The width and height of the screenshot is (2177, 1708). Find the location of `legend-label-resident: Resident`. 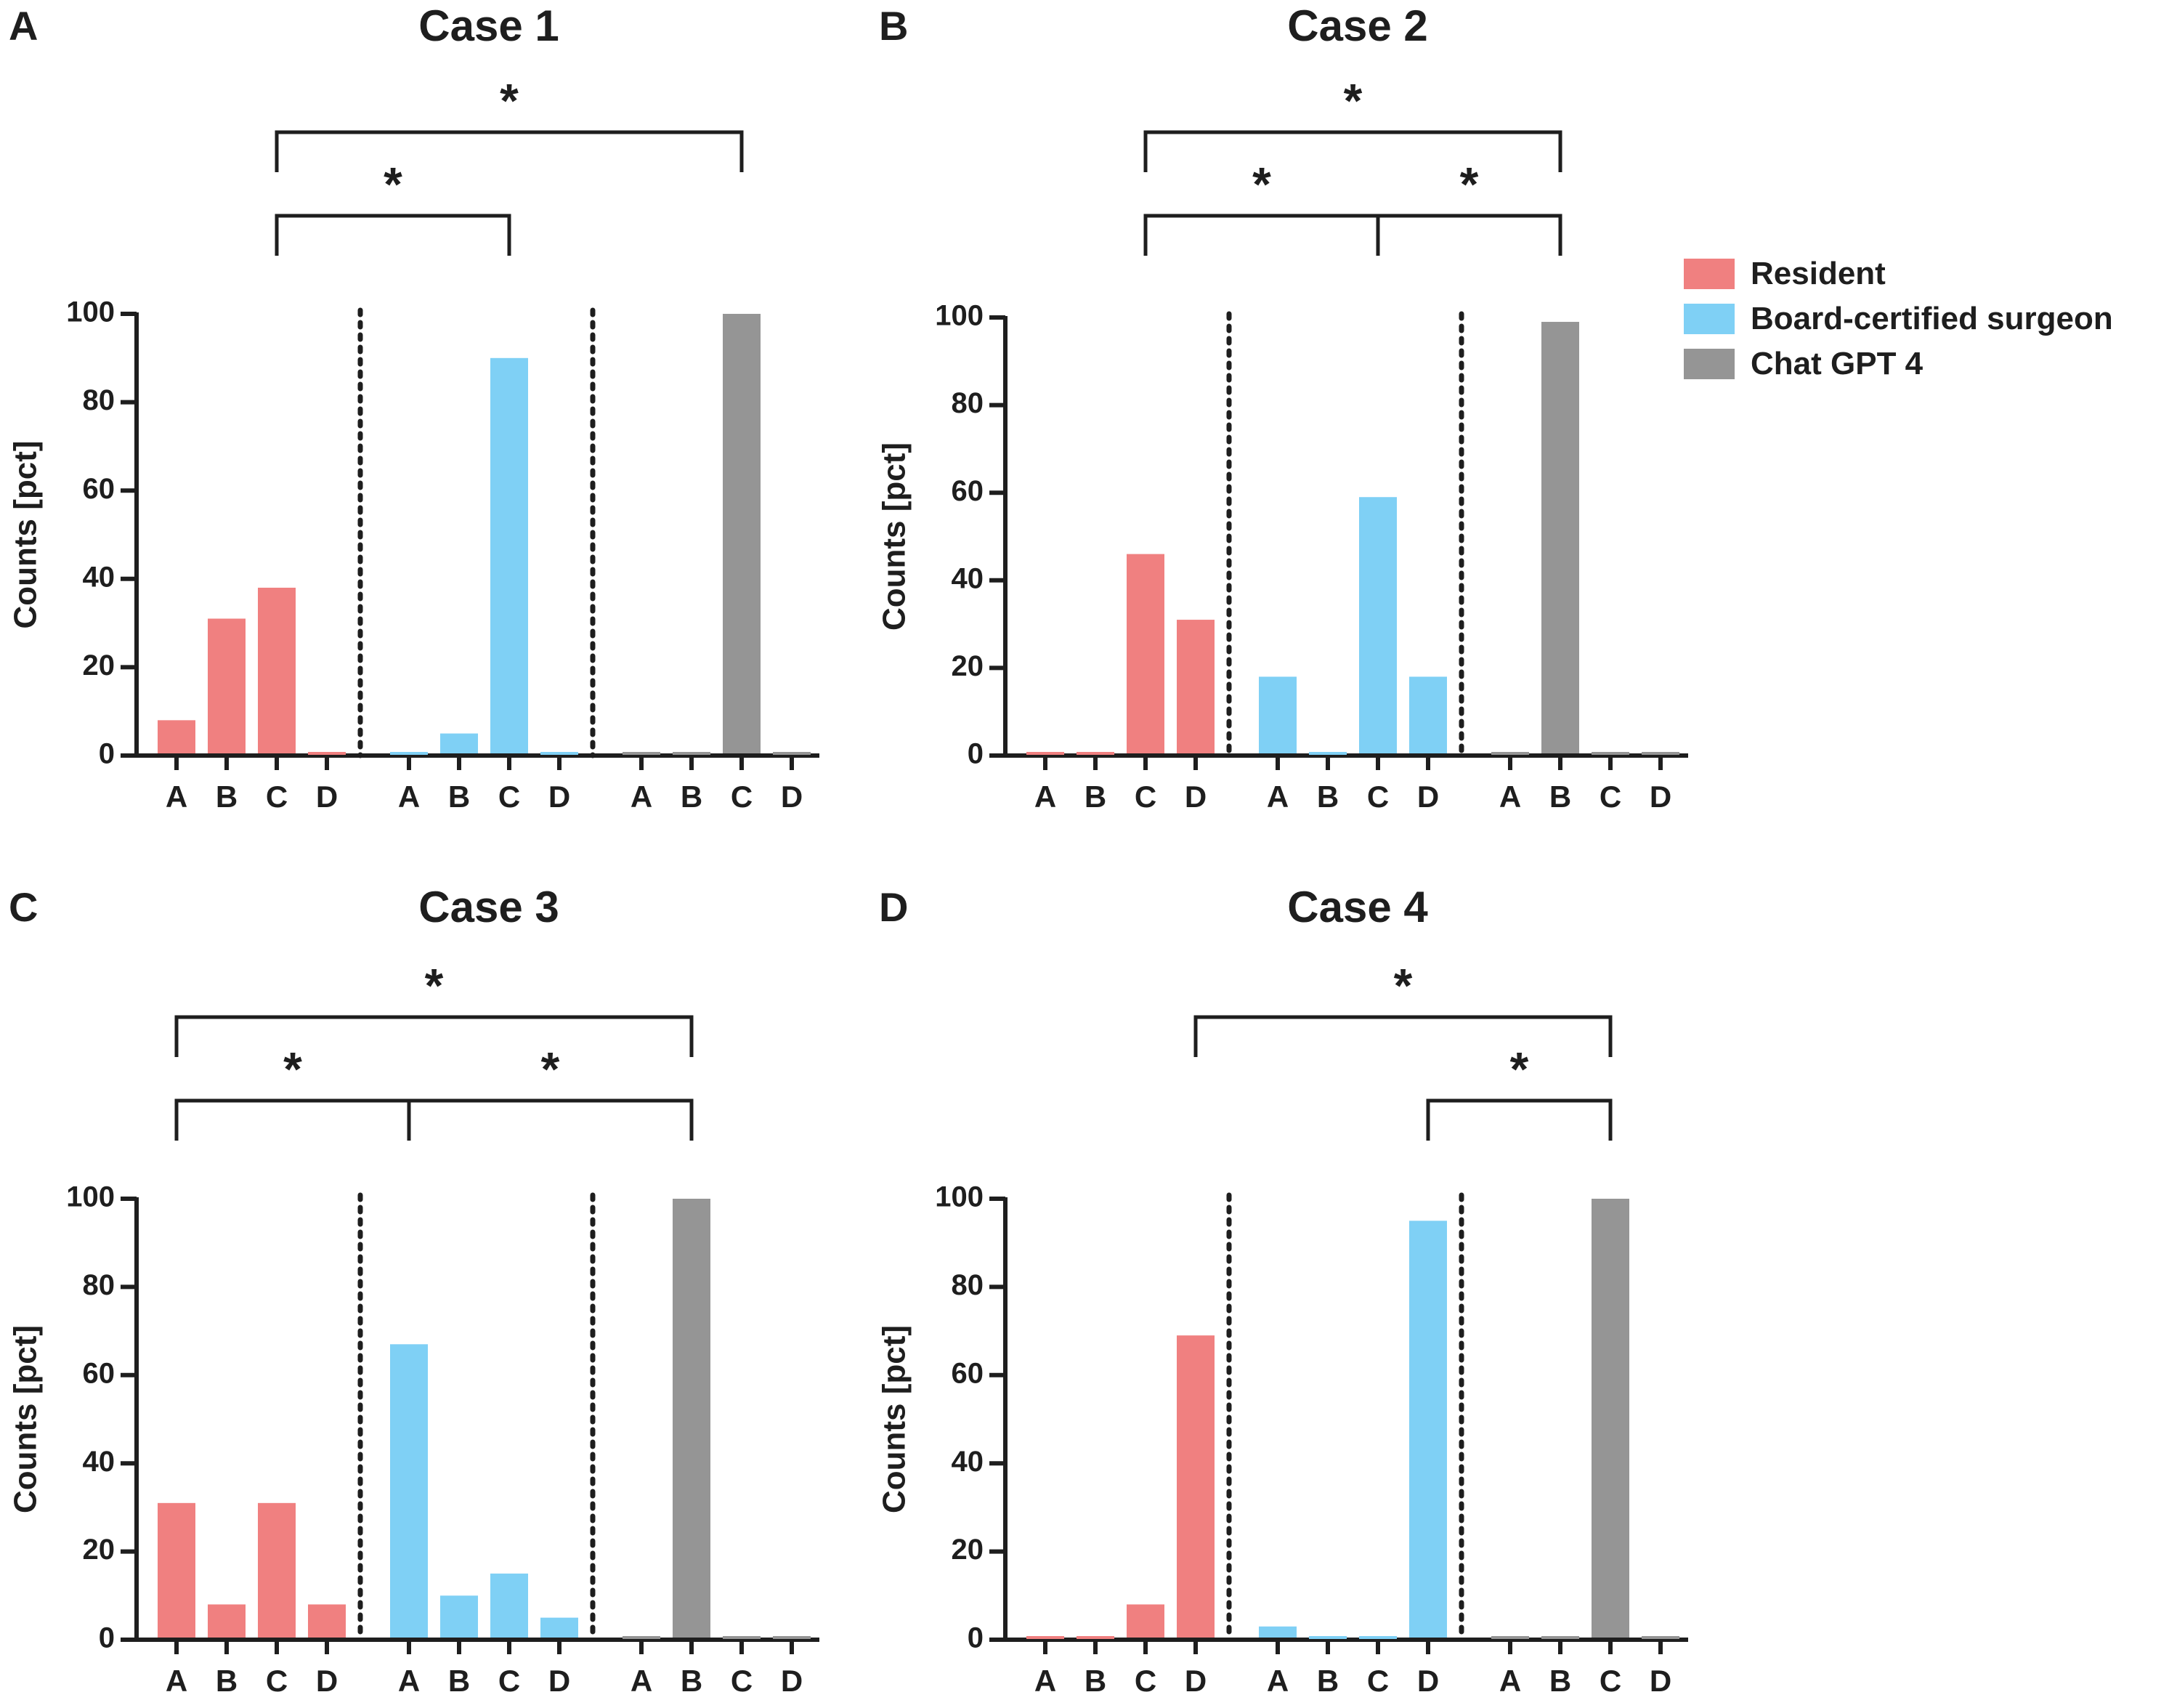

legend-label-resident: Resident is located at coordinates (1818, 273).